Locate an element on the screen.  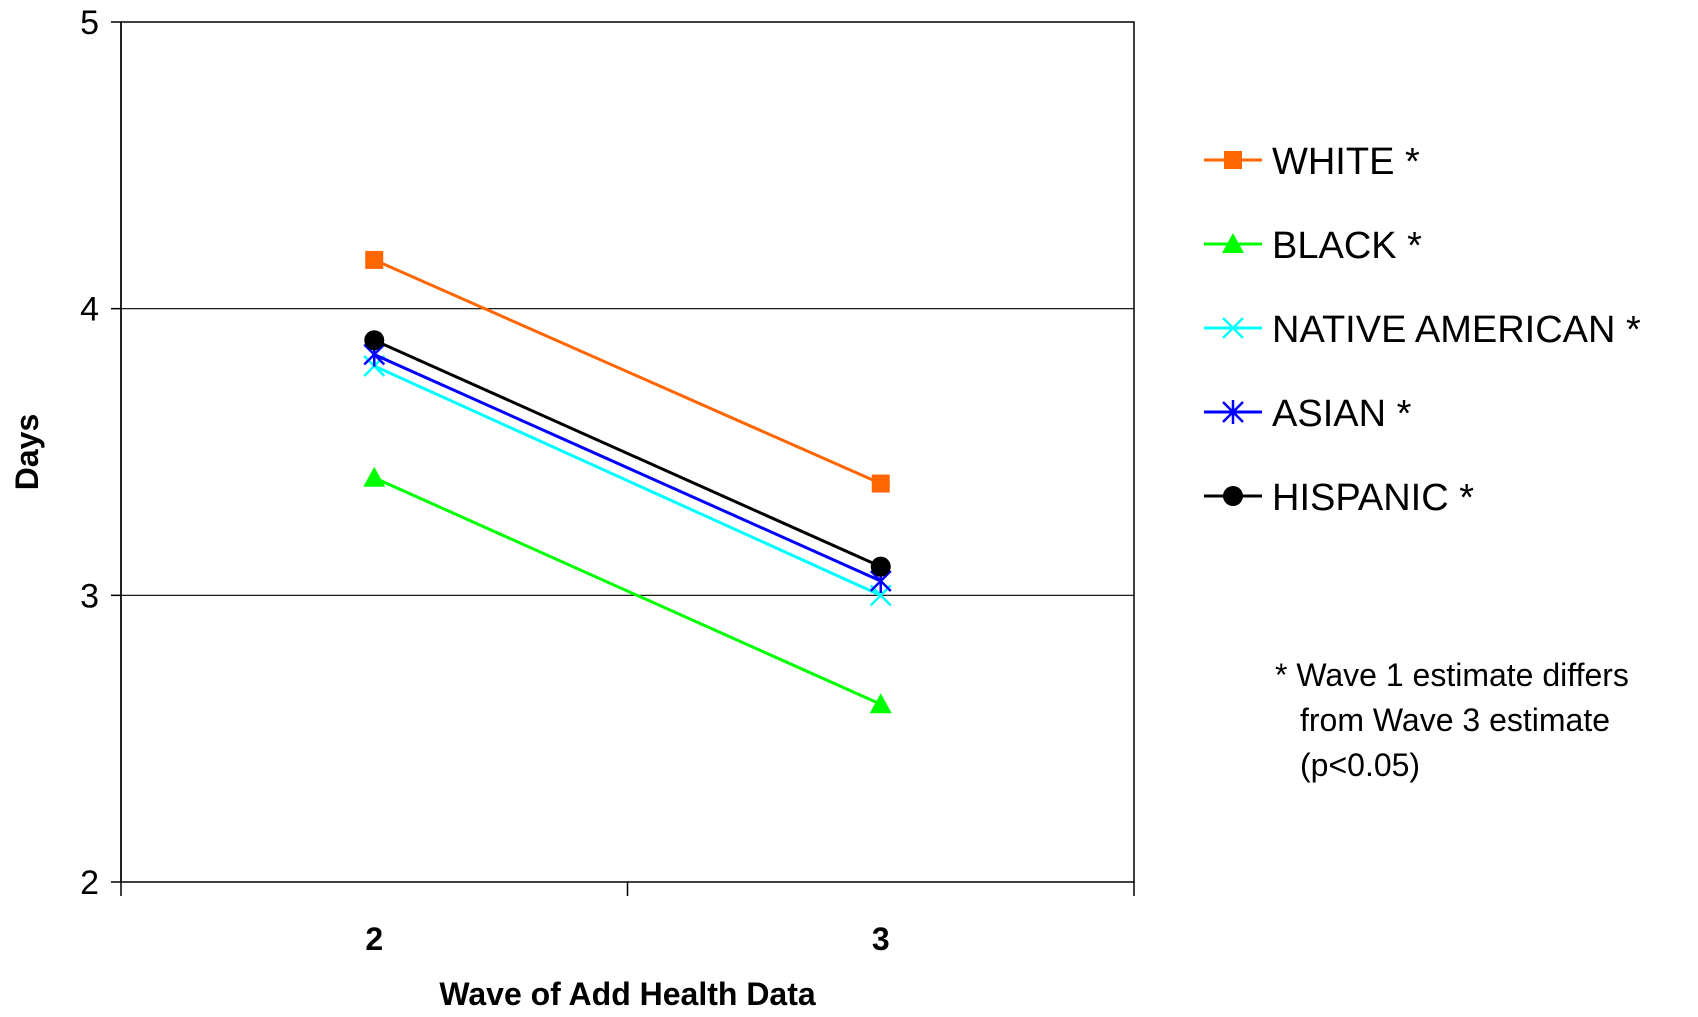
legend-item: BLACK * is located at coordinates (1313, 246).